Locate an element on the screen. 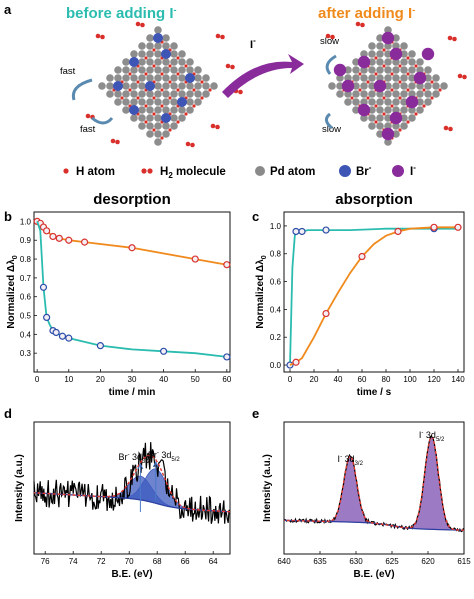 The height and width of the screenshot is (599, 474). x-tick-label: 66 is located at coordinates (185, 561).